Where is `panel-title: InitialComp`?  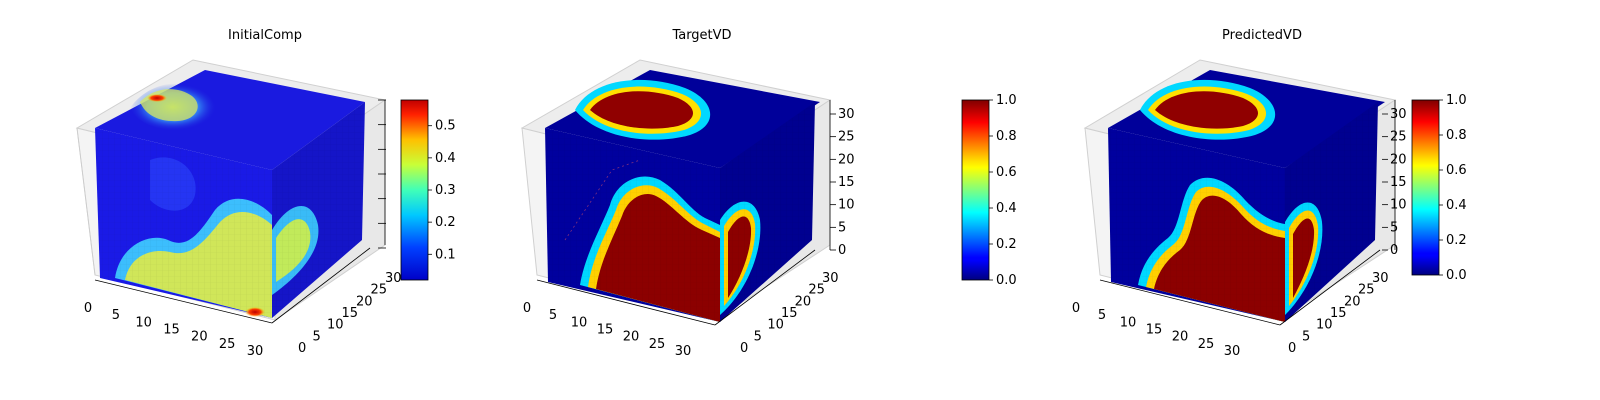 panel-title: InitialComp is located at coordinates (265, 35).